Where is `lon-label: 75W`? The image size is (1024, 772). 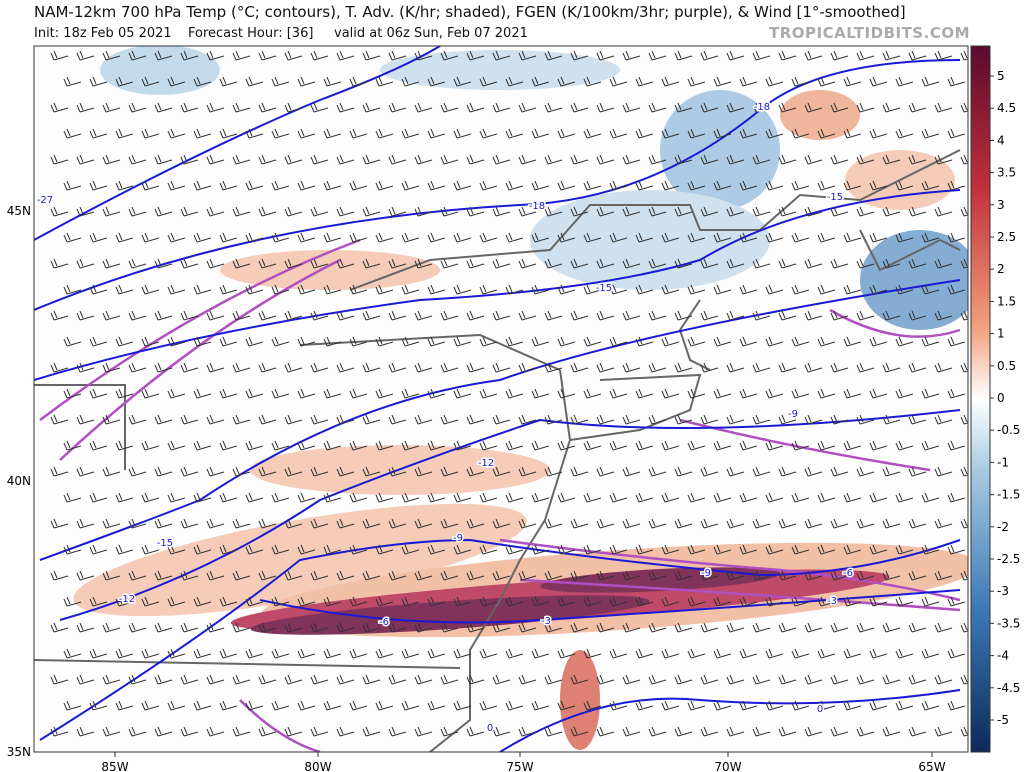
lon-label: 75W is located at coordinates (519, 766).